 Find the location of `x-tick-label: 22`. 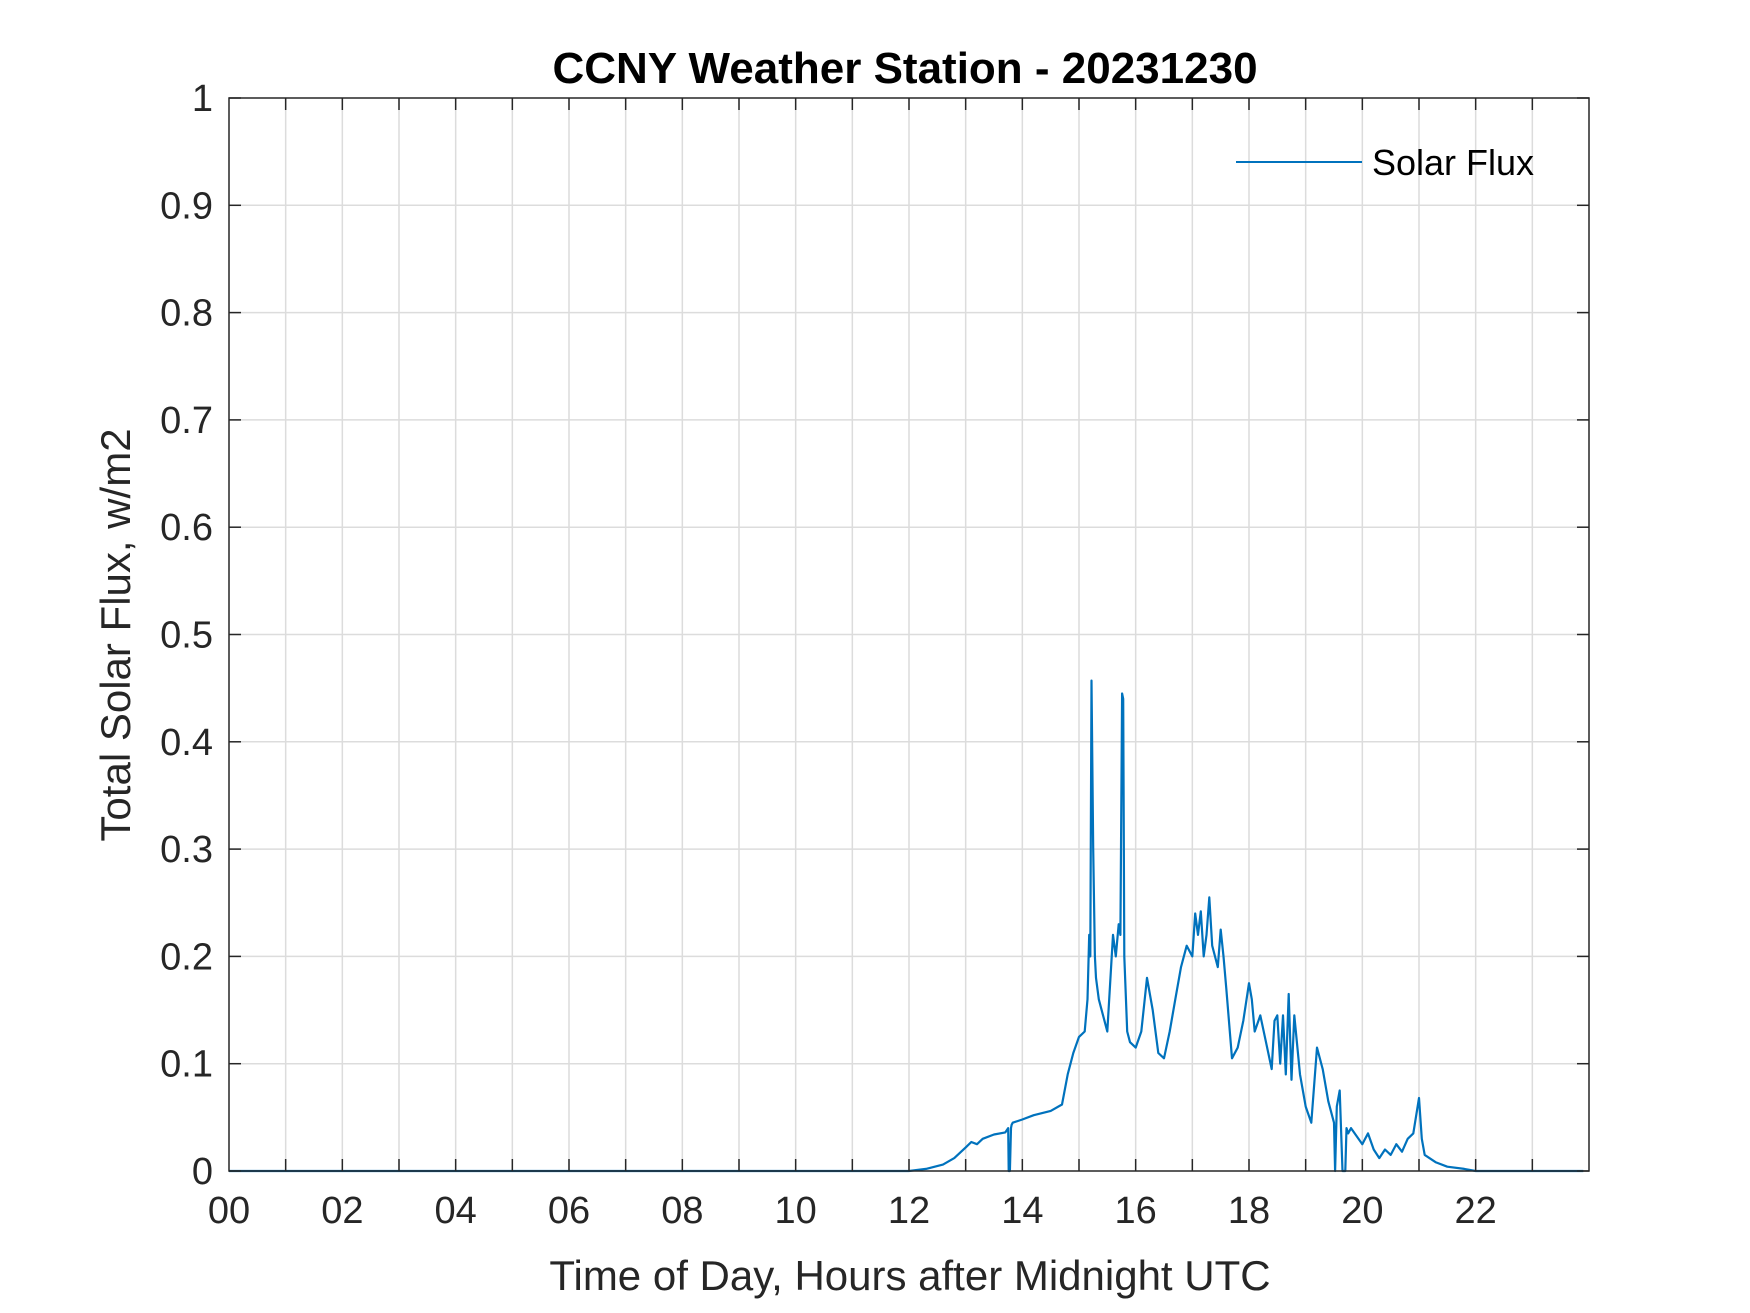

x-tick-label: 22 is located at coordinates (1476, 1211).